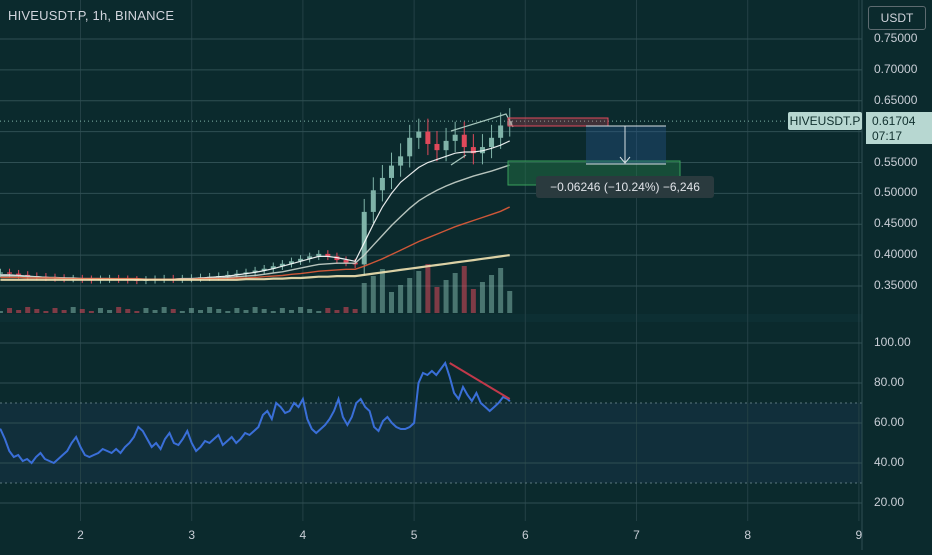 The height and width of the screenshot is (555, 932). I want to click on currency-button: USDT, so click(897, 18).